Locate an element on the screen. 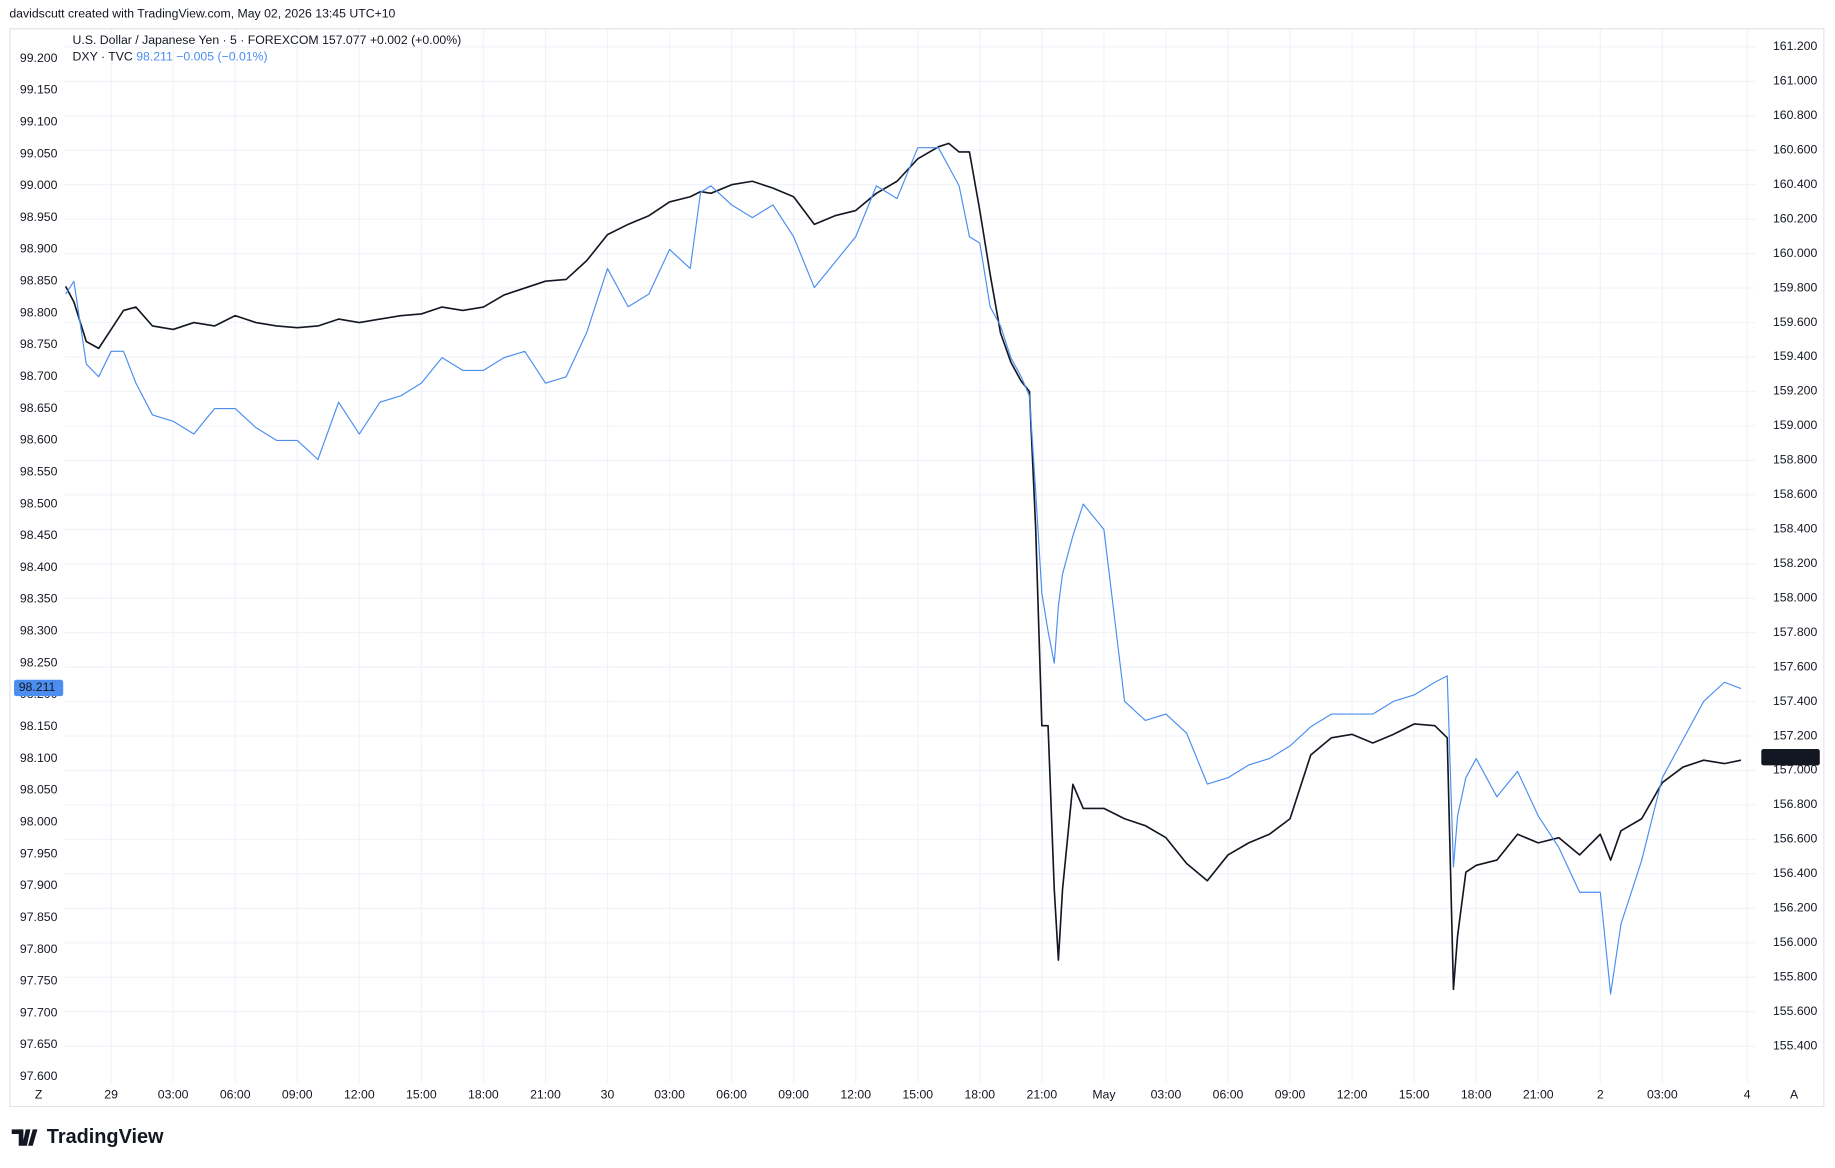  y-tick-label: 97.650 is located at coordinates (39, 1044).